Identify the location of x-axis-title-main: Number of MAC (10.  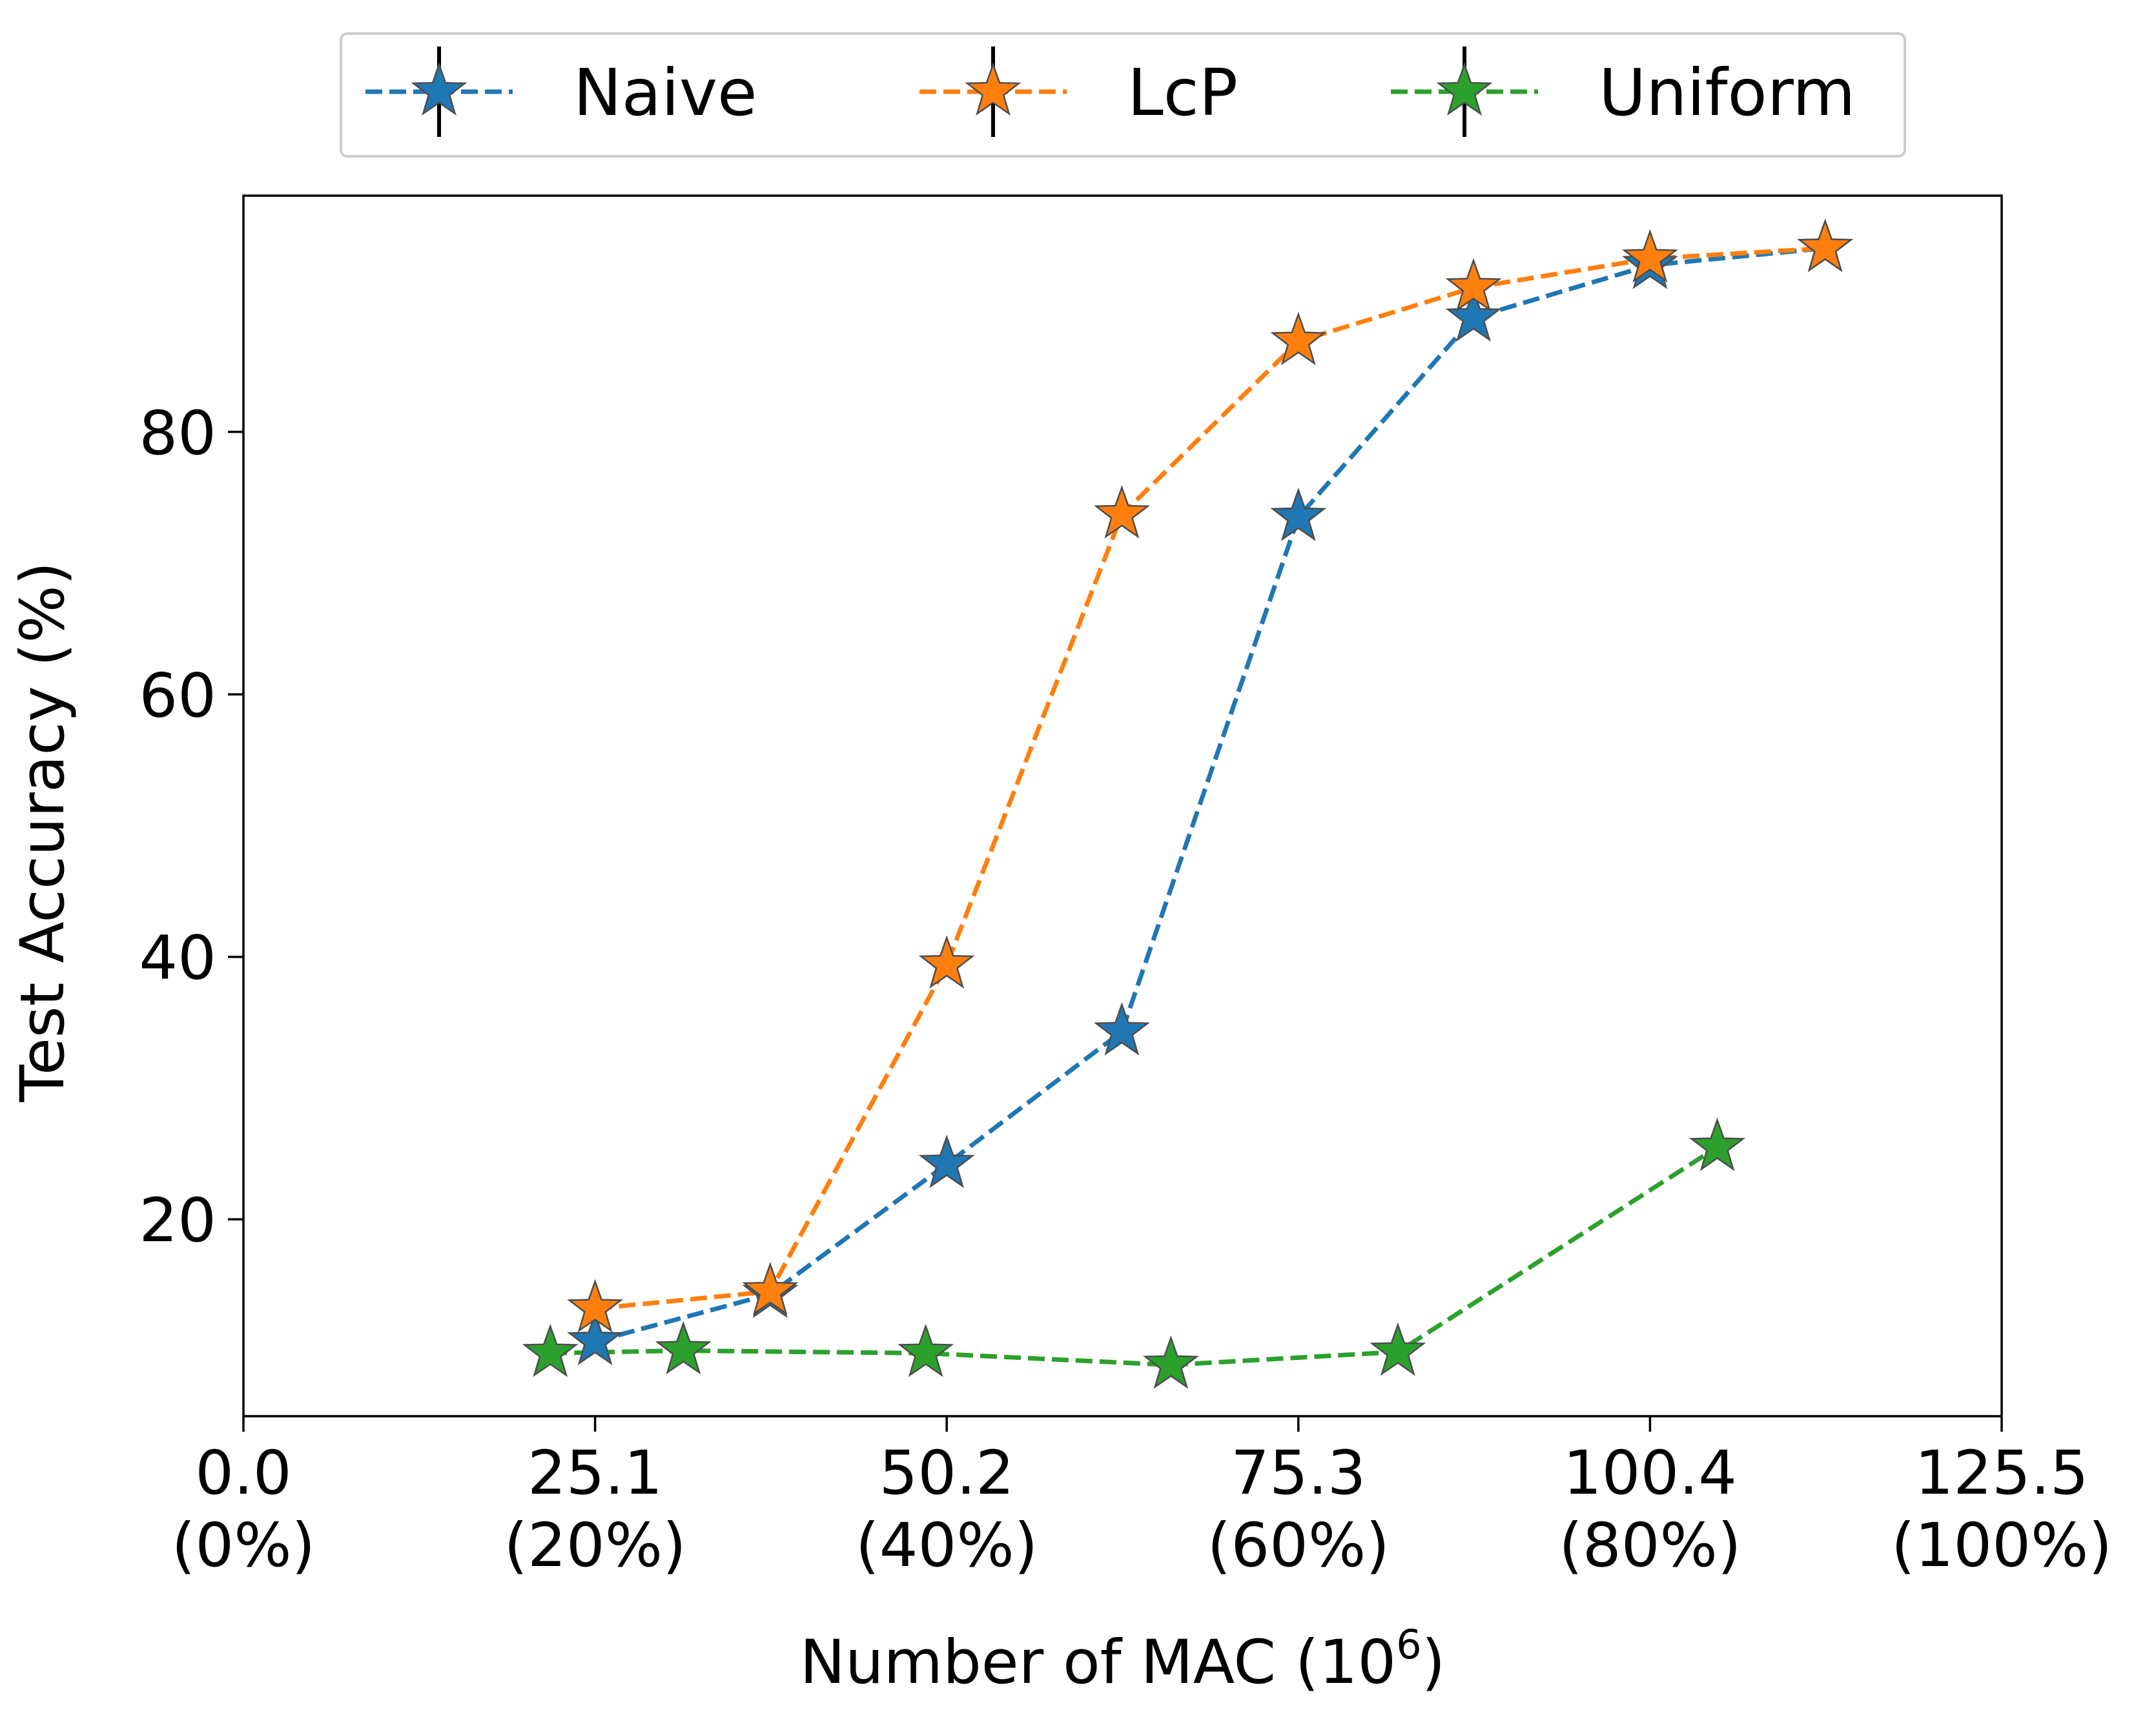
(1098, 1663).